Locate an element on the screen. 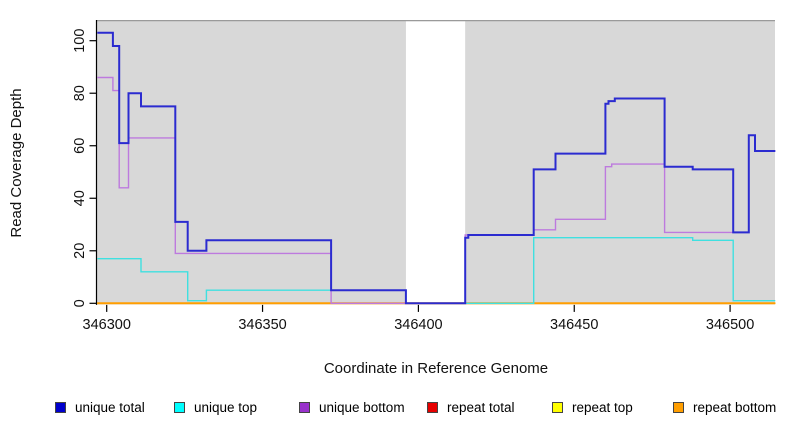 The image size is (792, 432). x-tick-label: 346450 is located at coordinates (574, 325).